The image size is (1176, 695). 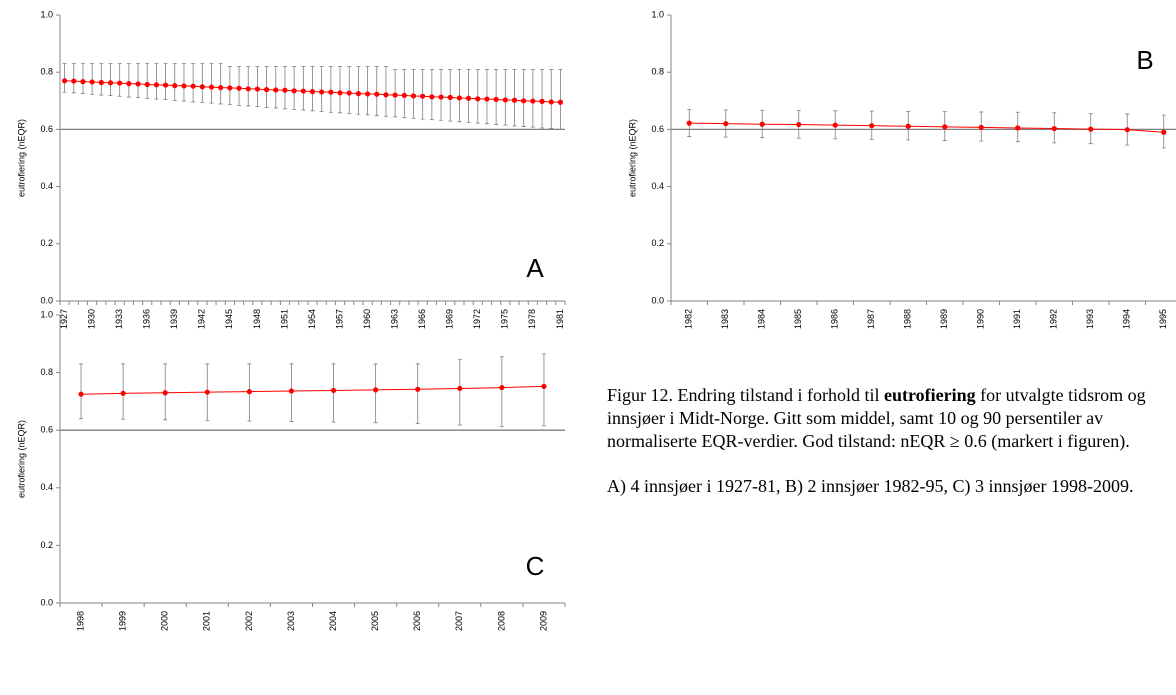 What do you see at coordinates (395, 319) in the screenshot?
I see `x-tick-label: 1963` at bounding box center [395, 319].